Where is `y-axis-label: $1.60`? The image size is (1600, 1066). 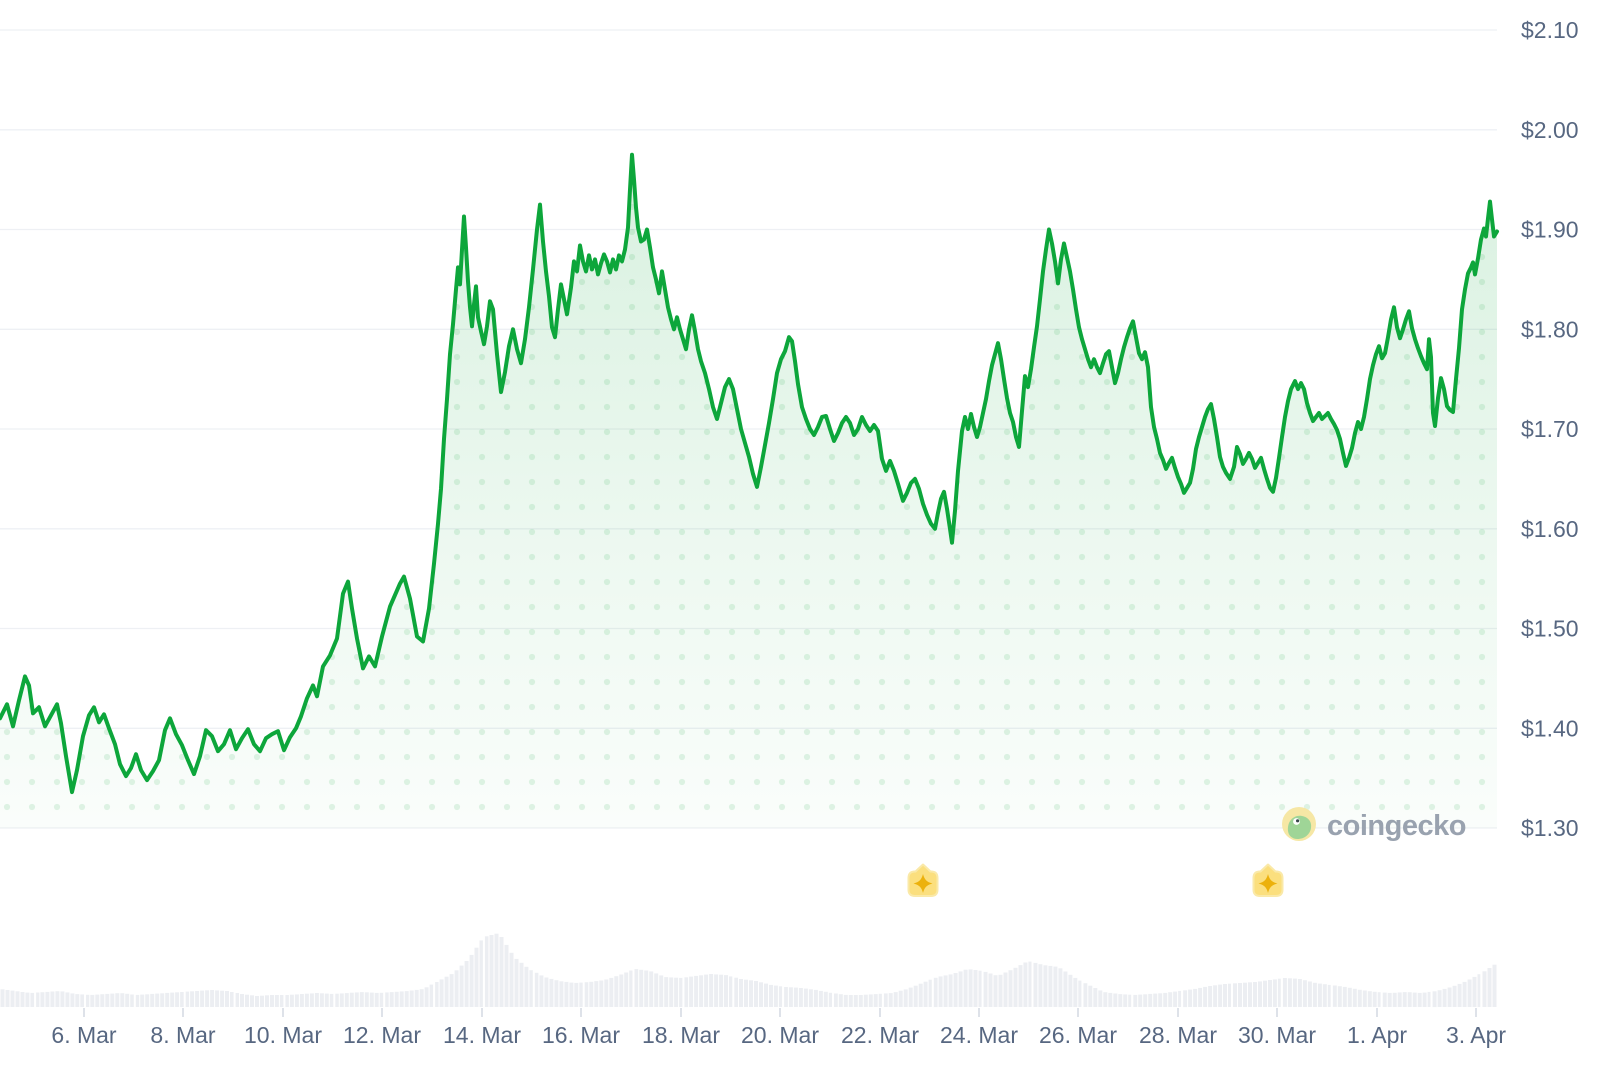
y-axis-label: $1.60 is located at coordinates (1550, 529).